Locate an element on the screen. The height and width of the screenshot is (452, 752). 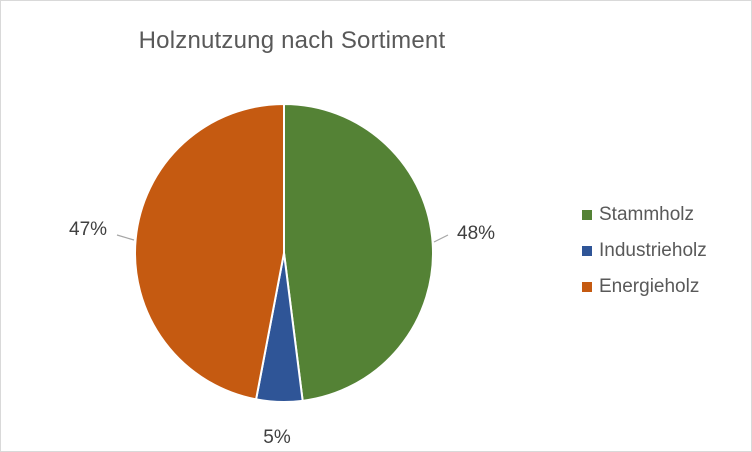
legend-item-stammholz: Stammholz is located at coordinates (644, 215).